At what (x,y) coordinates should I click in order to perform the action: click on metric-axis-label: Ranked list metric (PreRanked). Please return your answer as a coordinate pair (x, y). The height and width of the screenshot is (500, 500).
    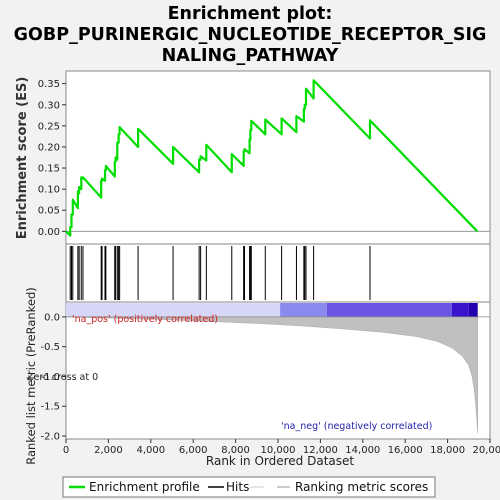
    Looking at the image, I should click on (31, 376).